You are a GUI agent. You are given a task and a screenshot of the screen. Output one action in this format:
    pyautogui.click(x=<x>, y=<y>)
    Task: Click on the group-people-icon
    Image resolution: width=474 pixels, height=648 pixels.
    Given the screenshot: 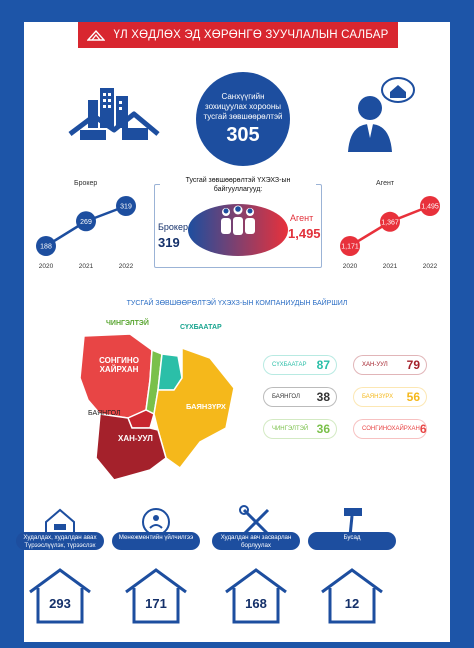 What is the action you would take?
    pyautogui.click(x=238, y=230)
    